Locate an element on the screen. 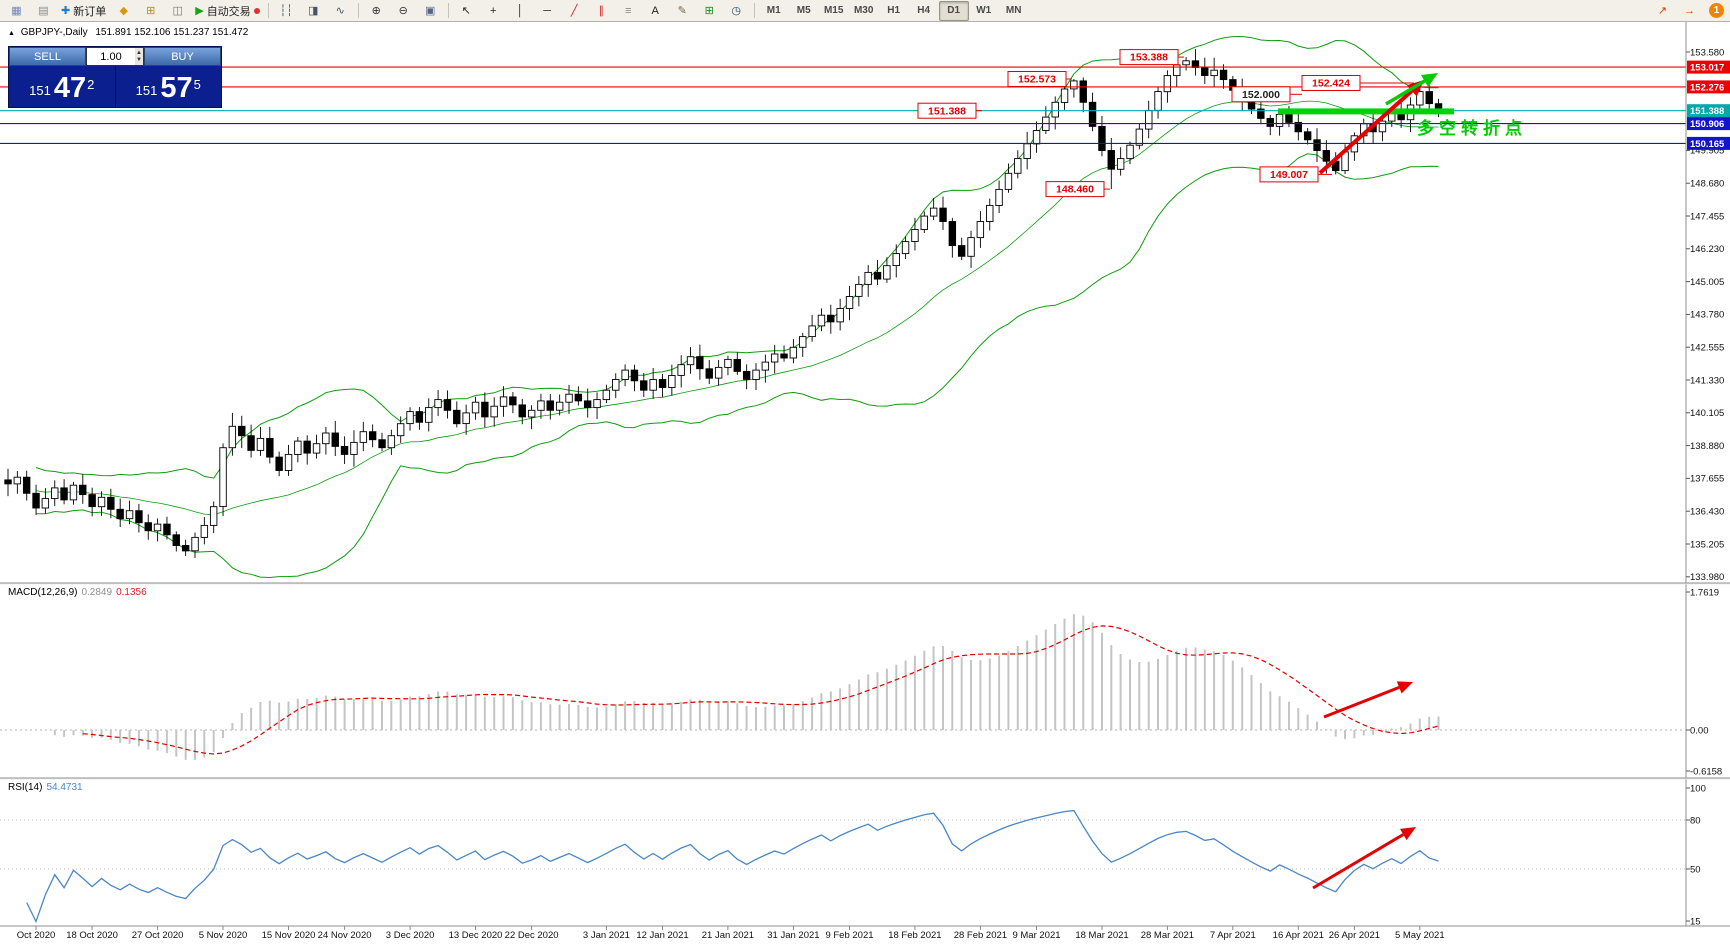  svg-text: 151.388 is located at coordinates (947, 111).